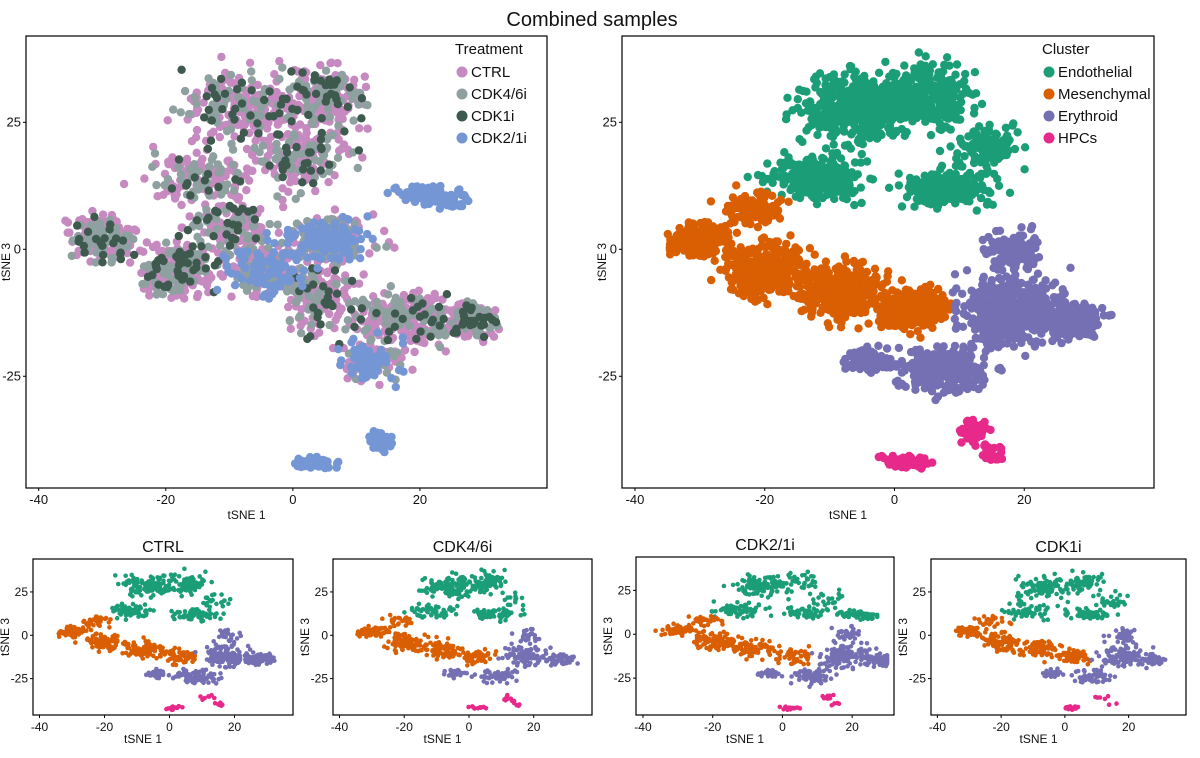 The height and width of the screenshot is (758, 1200). I want to click on x-tick-label: -40, so click(38, 499).